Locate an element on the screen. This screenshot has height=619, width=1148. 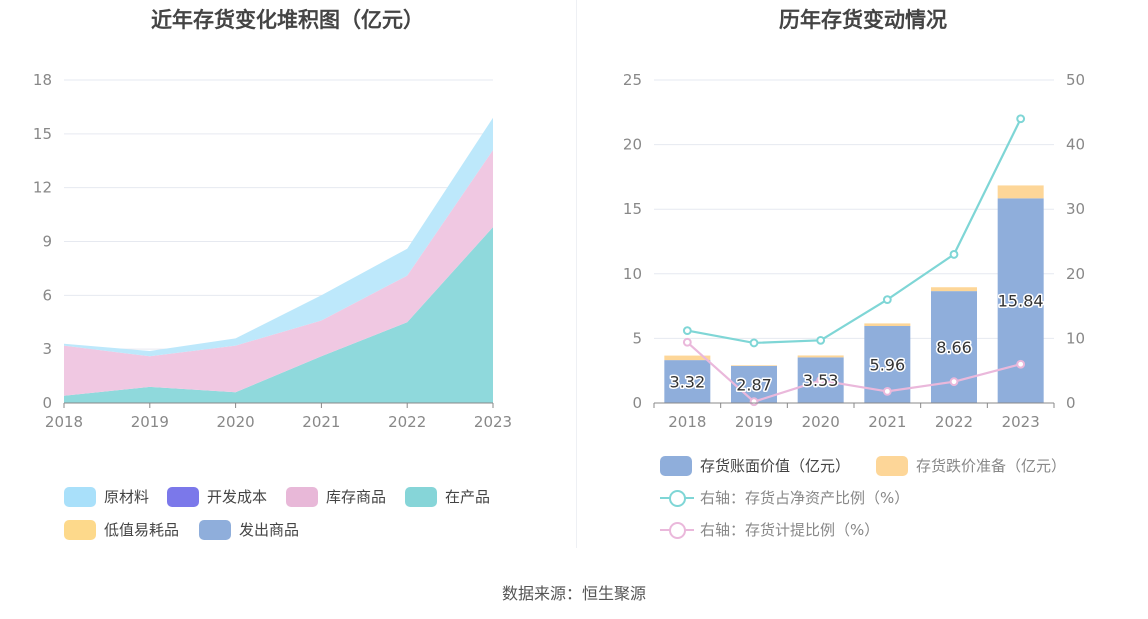
y2-tick-label: 40 is located at coordinates (1075, 145).